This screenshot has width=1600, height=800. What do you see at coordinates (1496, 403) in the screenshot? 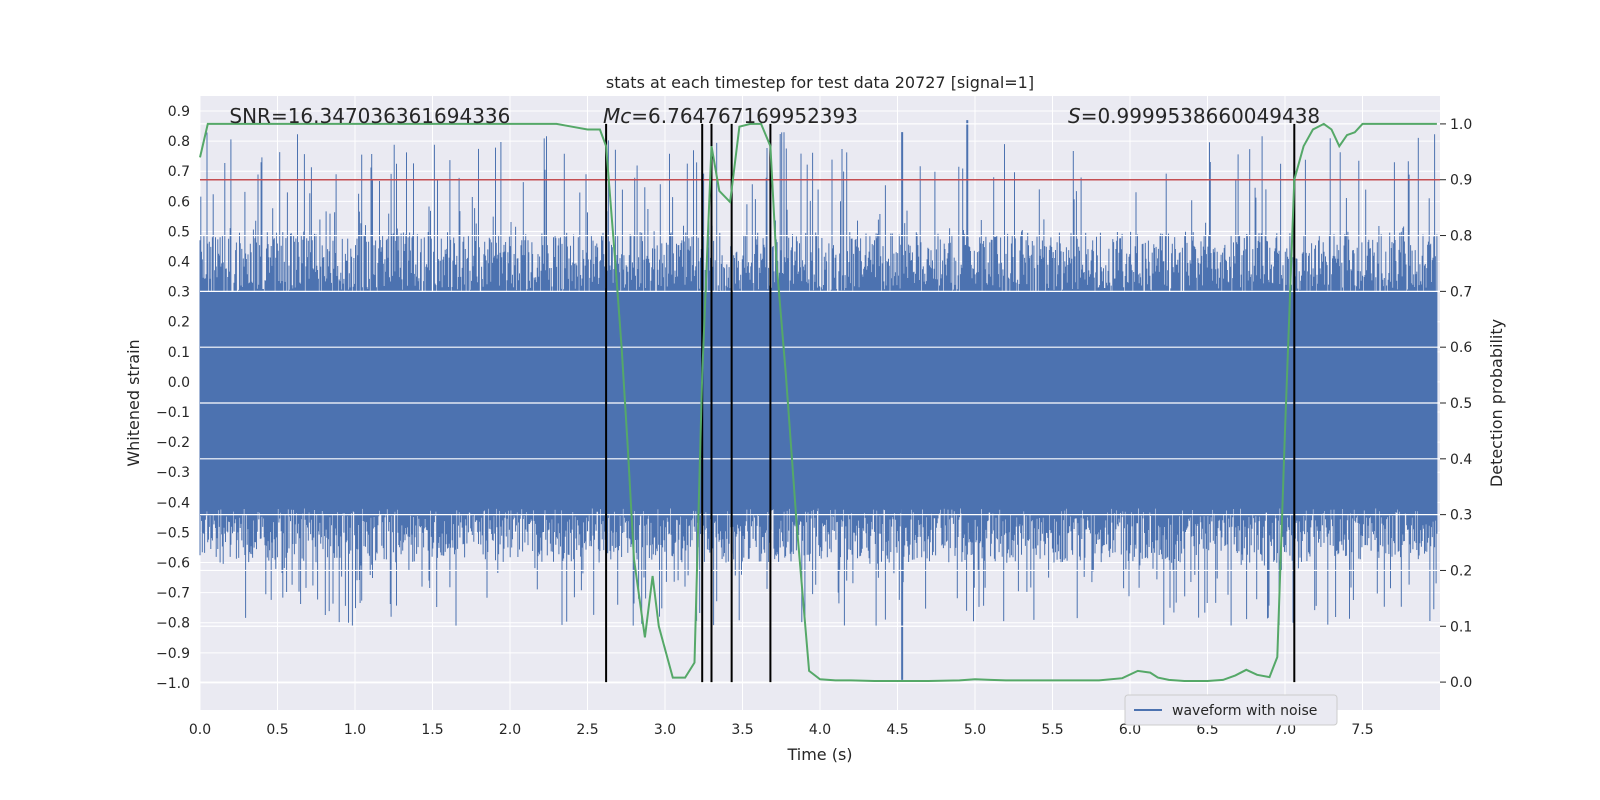
I see `y2-axis-label: Detection probability` at bounding box center [1496, 403].